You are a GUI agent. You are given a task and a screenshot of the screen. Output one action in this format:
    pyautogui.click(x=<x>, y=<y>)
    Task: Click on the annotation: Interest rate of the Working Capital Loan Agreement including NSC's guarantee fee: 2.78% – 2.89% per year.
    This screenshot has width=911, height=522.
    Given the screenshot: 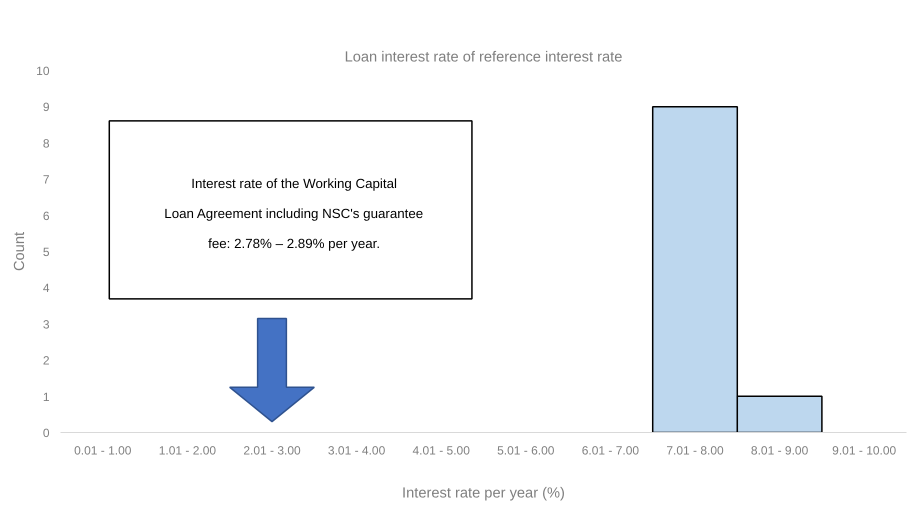 What is the action you would take?
    pyautogui.click(x=294, y=213)
    